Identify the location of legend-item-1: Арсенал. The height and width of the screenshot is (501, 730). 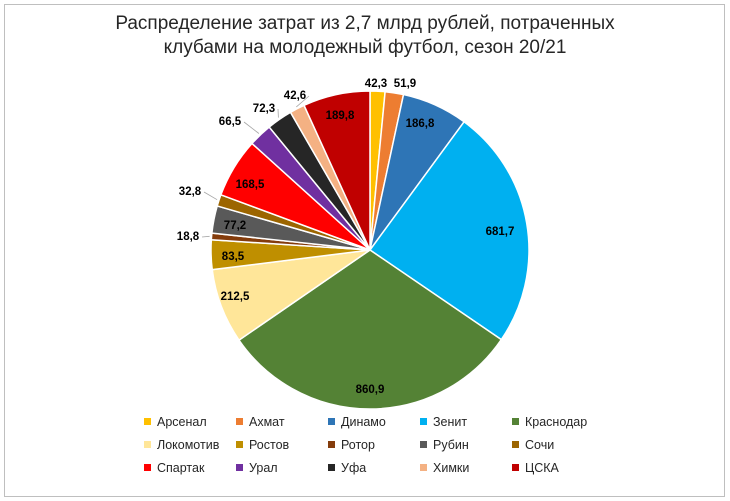
(190, 422).